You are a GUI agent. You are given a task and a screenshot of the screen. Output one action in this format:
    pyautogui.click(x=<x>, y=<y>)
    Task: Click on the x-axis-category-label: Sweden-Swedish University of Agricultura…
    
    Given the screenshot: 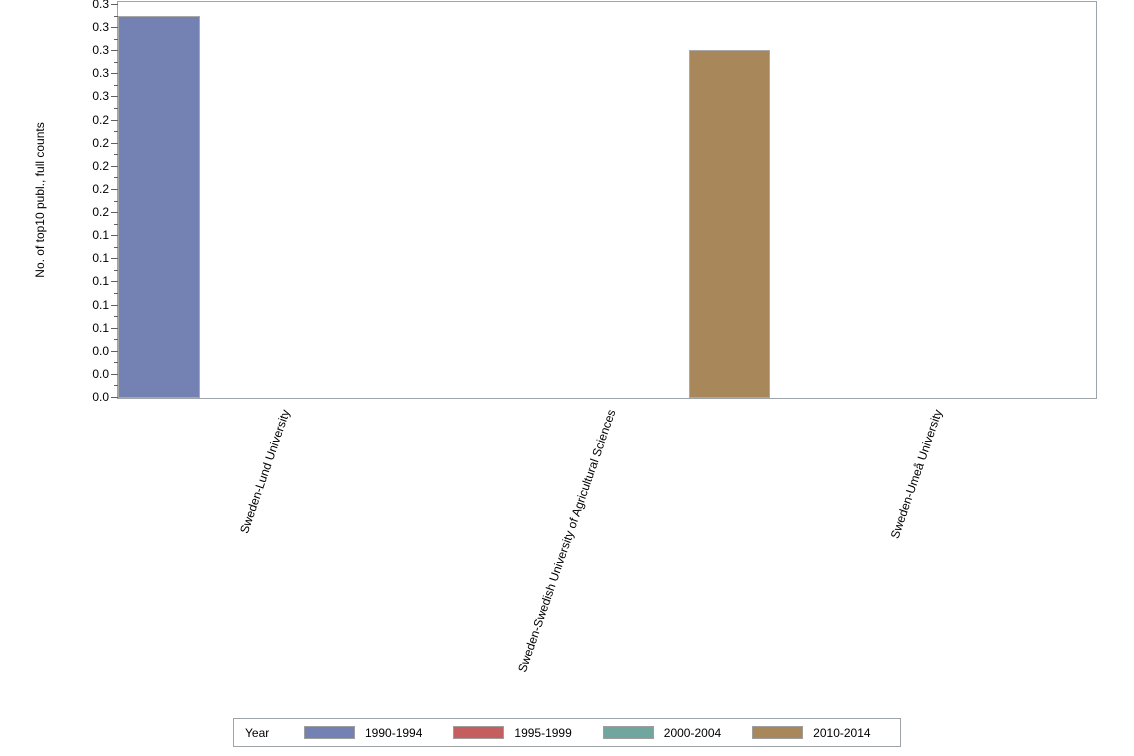 What is the action you would take?
    pyautogui.click(x=567, y=540)
    